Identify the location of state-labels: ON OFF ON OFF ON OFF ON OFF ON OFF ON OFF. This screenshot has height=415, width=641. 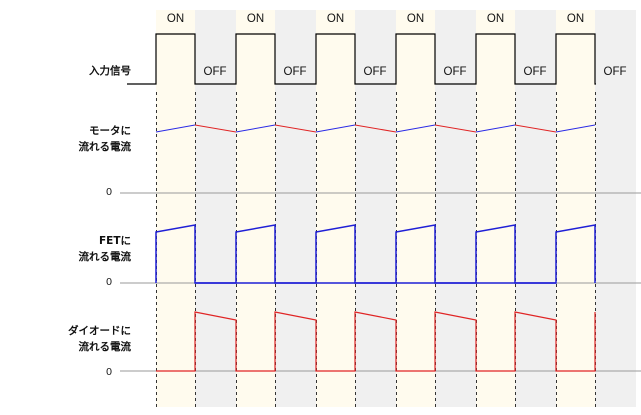
(397, 45).